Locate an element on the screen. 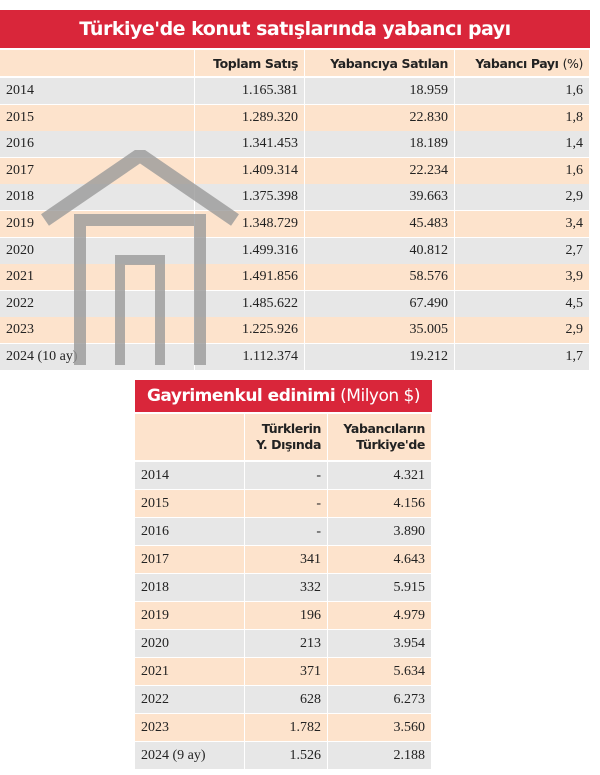 This screenshot has height=775, width=600. data-row: 2022 1.485.622 67.490 4,5 is located at coordinates (295, 303).